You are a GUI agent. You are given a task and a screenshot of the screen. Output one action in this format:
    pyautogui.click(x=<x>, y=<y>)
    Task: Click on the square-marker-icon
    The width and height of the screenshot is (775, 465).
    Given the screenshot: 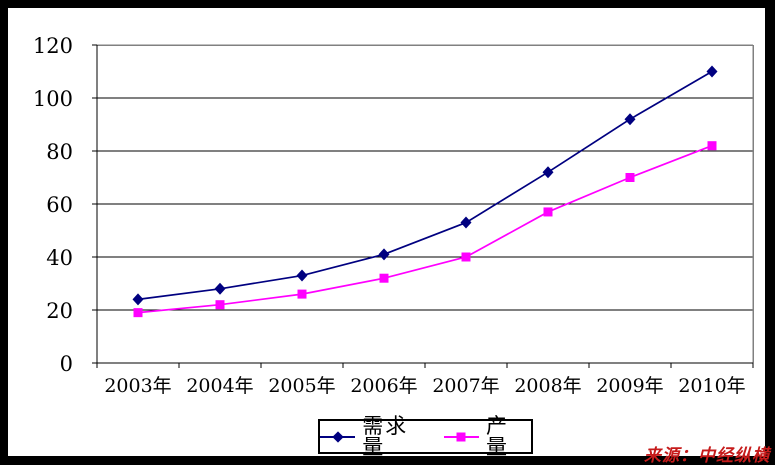 What is the action you would take?
    pyautogui.click(x=461, y=436)
    